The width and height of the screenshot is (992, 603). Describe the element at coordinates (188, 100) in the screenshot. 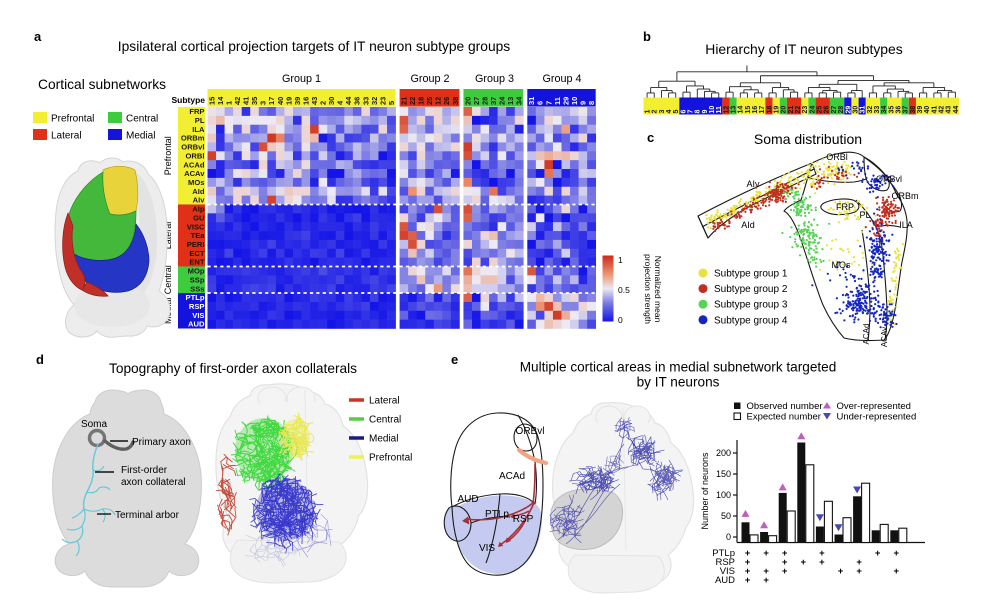

I see `svg-text: Subtype` at that location.